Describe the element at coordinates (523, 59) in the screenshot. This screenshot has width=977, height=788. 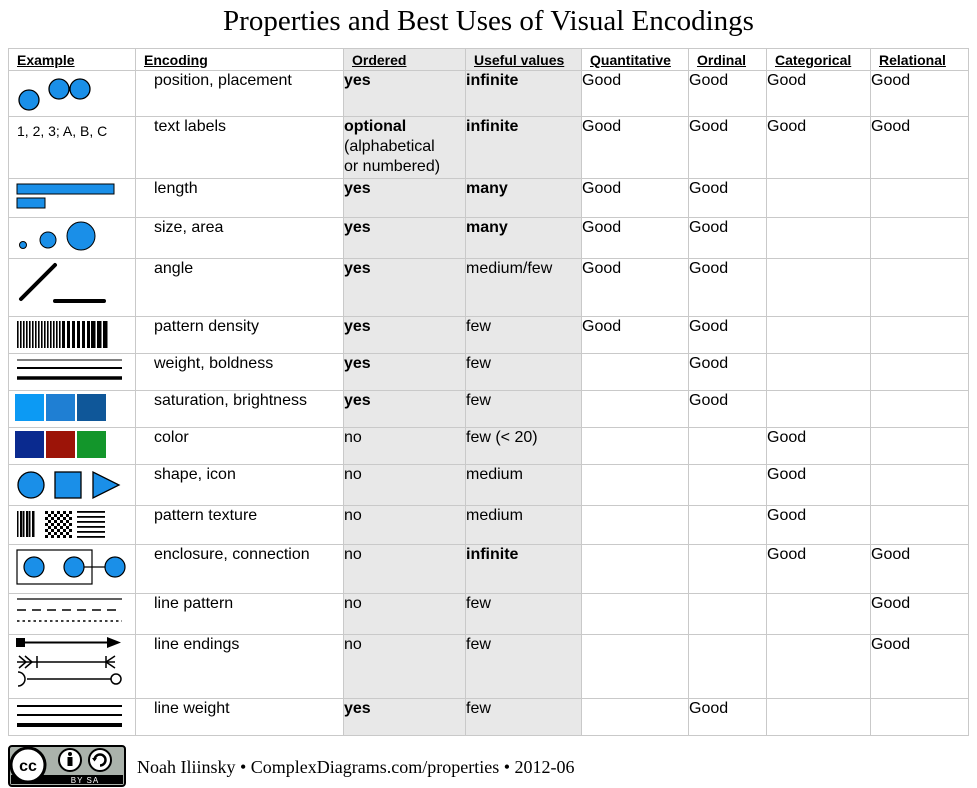
I see `header-useful-values: Useful values` at that location.